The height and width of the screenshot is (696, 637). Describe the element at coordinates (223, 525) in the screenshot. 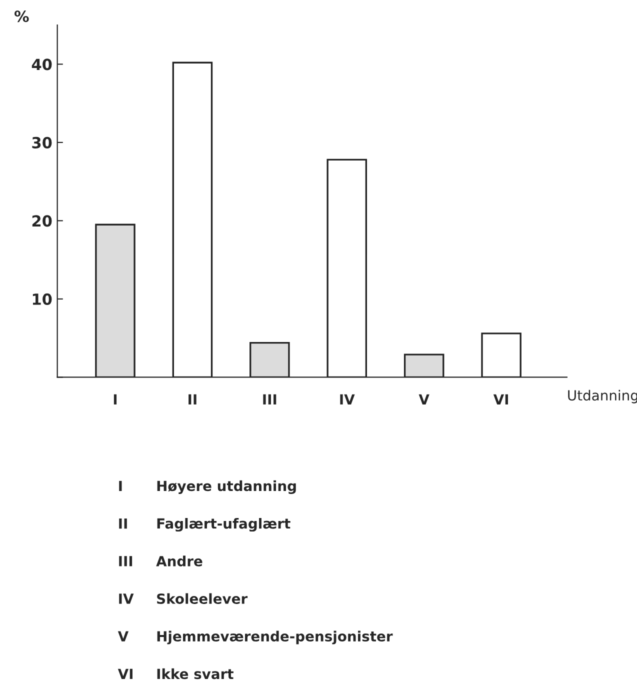

I see `text: Faglært-ufaglært` at that location.